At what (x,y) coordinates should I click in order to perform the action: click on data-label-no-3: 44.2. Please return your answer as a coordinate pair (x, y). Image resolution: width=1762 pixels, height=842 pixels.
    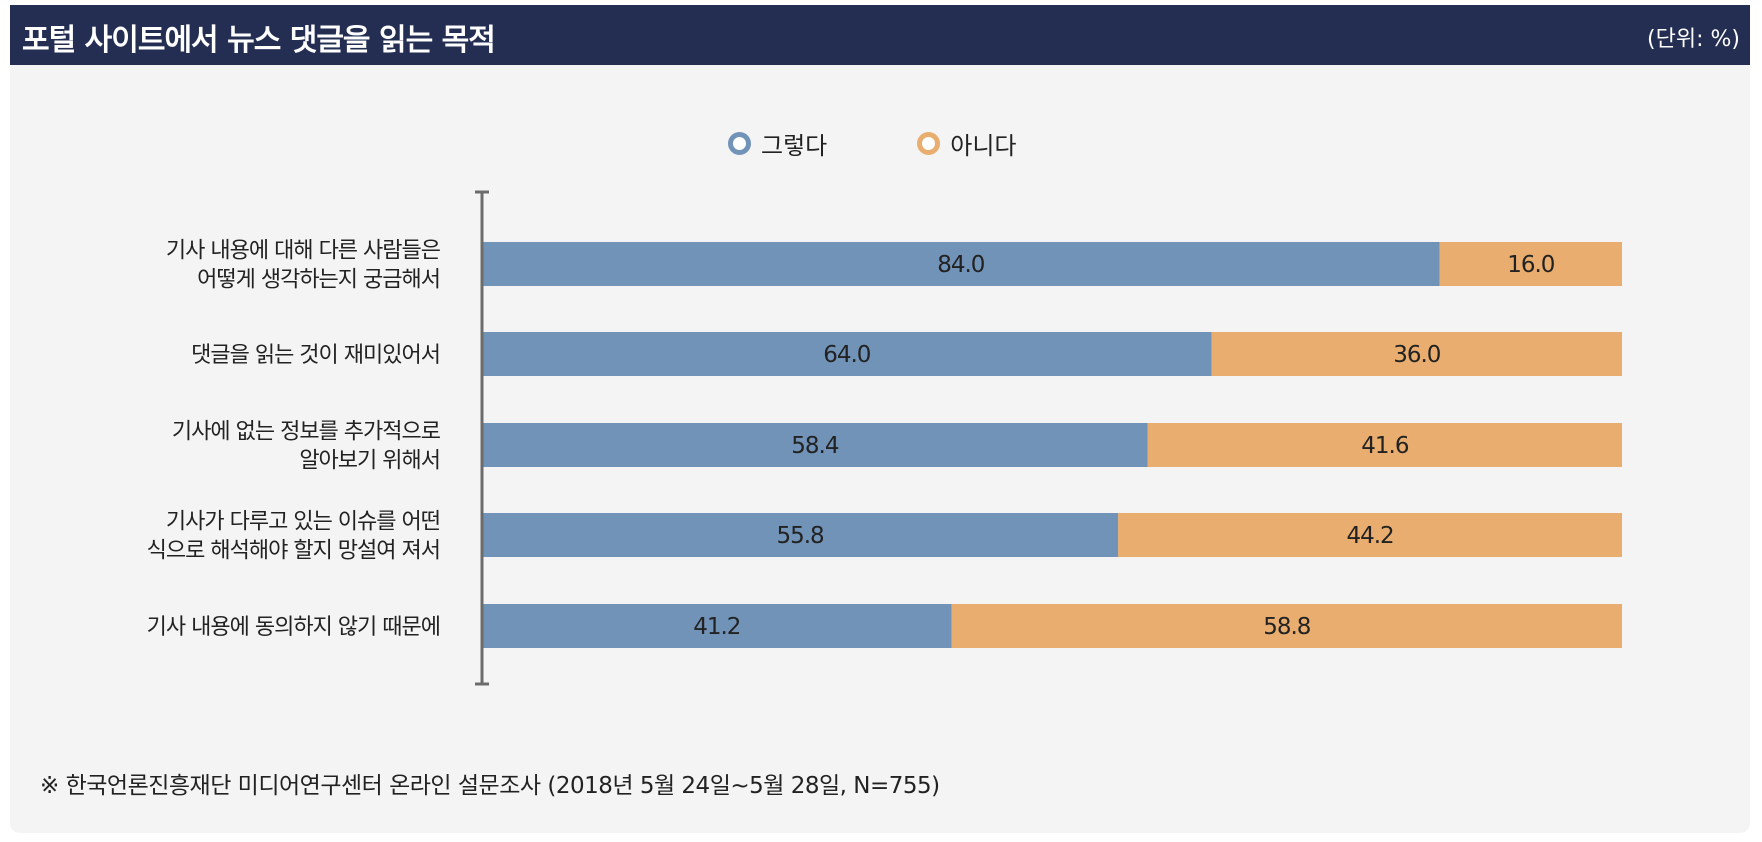
    Looking at the image, I should click on (1369, 536).